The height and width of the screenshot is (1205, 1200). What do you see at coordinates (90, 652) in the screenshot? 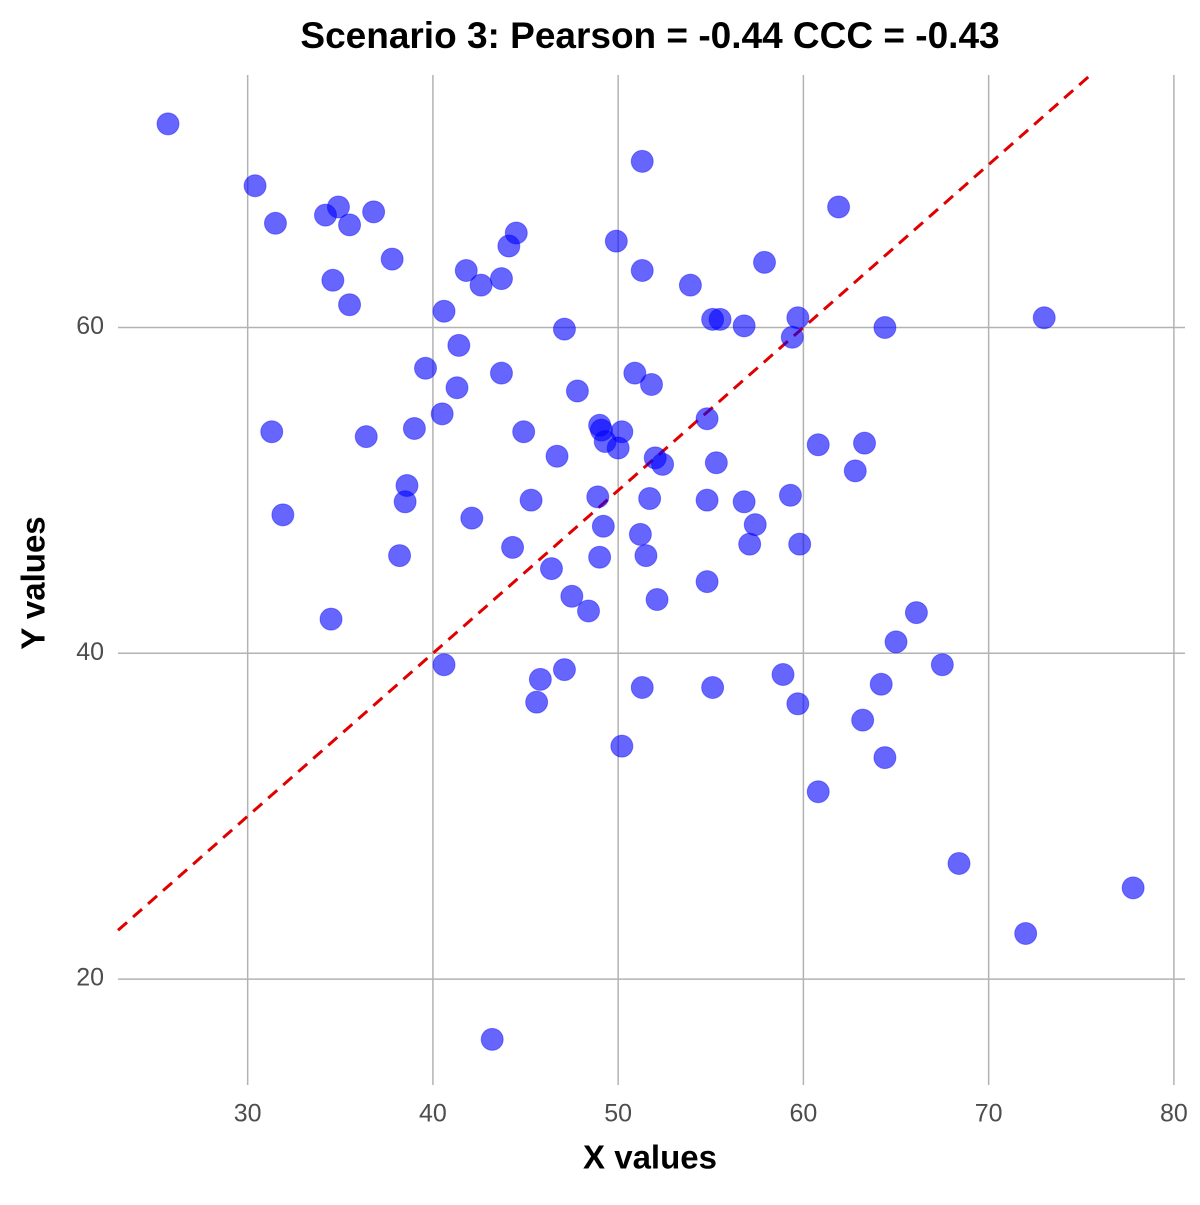
I see `y-tick-label: 40` at bounding box center [90, 652].